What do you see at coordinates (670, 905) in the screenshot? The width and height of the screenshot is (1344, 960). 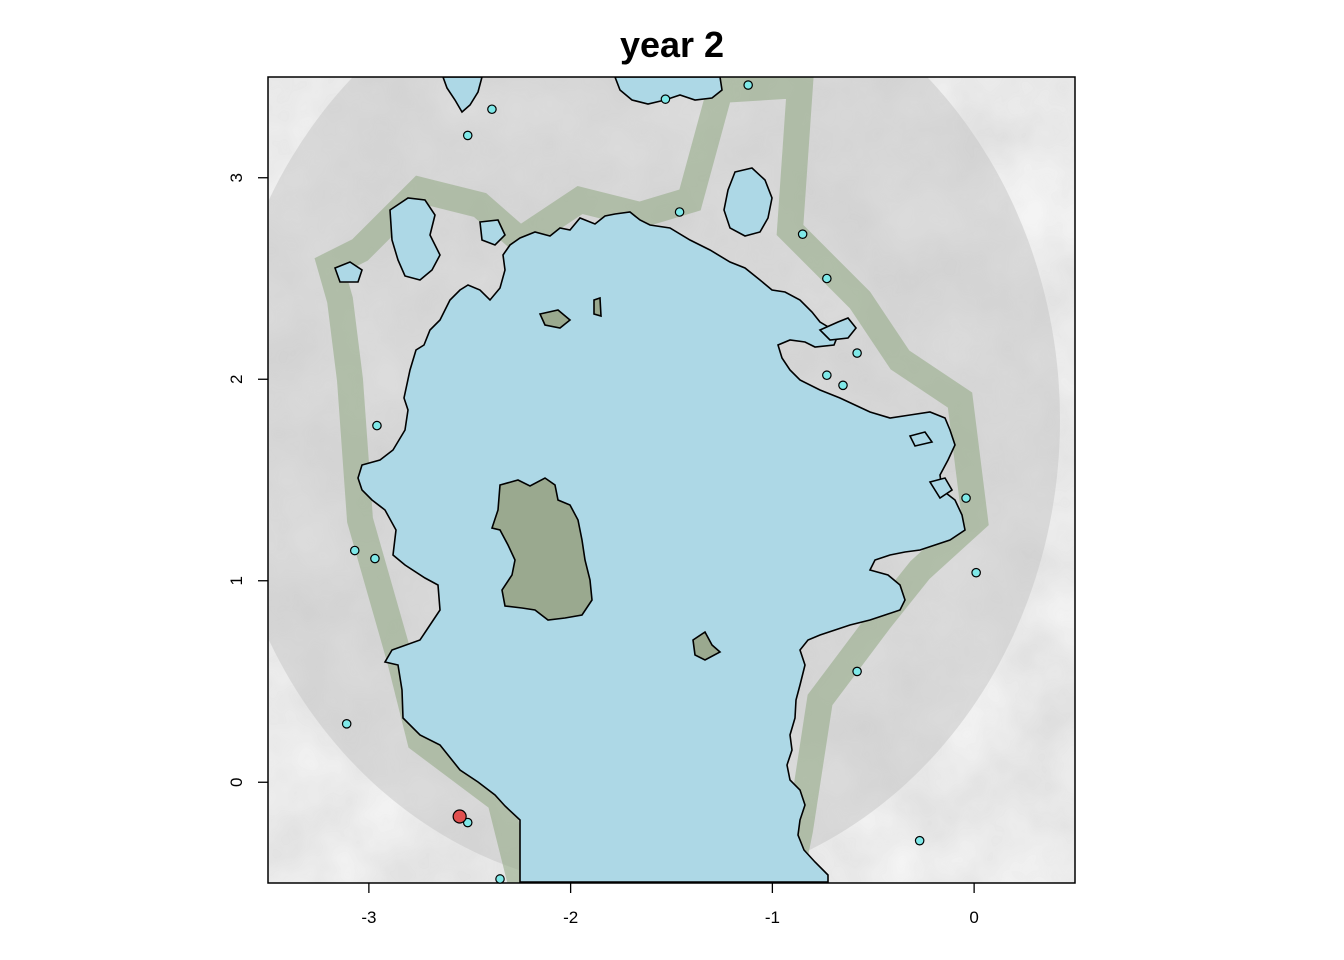 I see `x-axis: -3 -2 -1 0` at bounding box center [670, 905].